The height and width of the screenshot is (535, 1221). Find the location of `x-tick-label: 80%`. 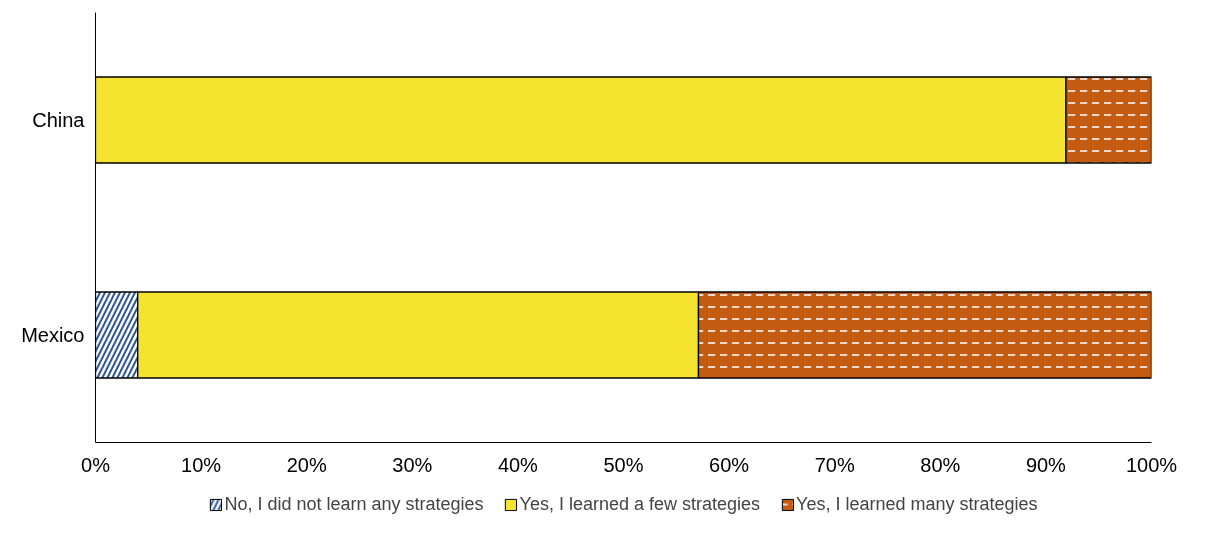

x-tick-label: 80% is located at coordinates (940, 464).